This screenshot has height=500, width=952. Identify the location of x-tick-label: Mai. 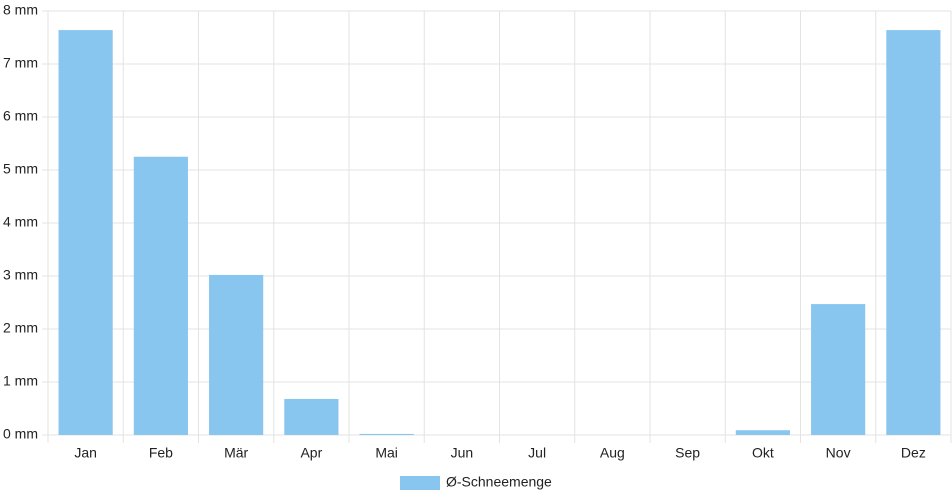
(386, 453).